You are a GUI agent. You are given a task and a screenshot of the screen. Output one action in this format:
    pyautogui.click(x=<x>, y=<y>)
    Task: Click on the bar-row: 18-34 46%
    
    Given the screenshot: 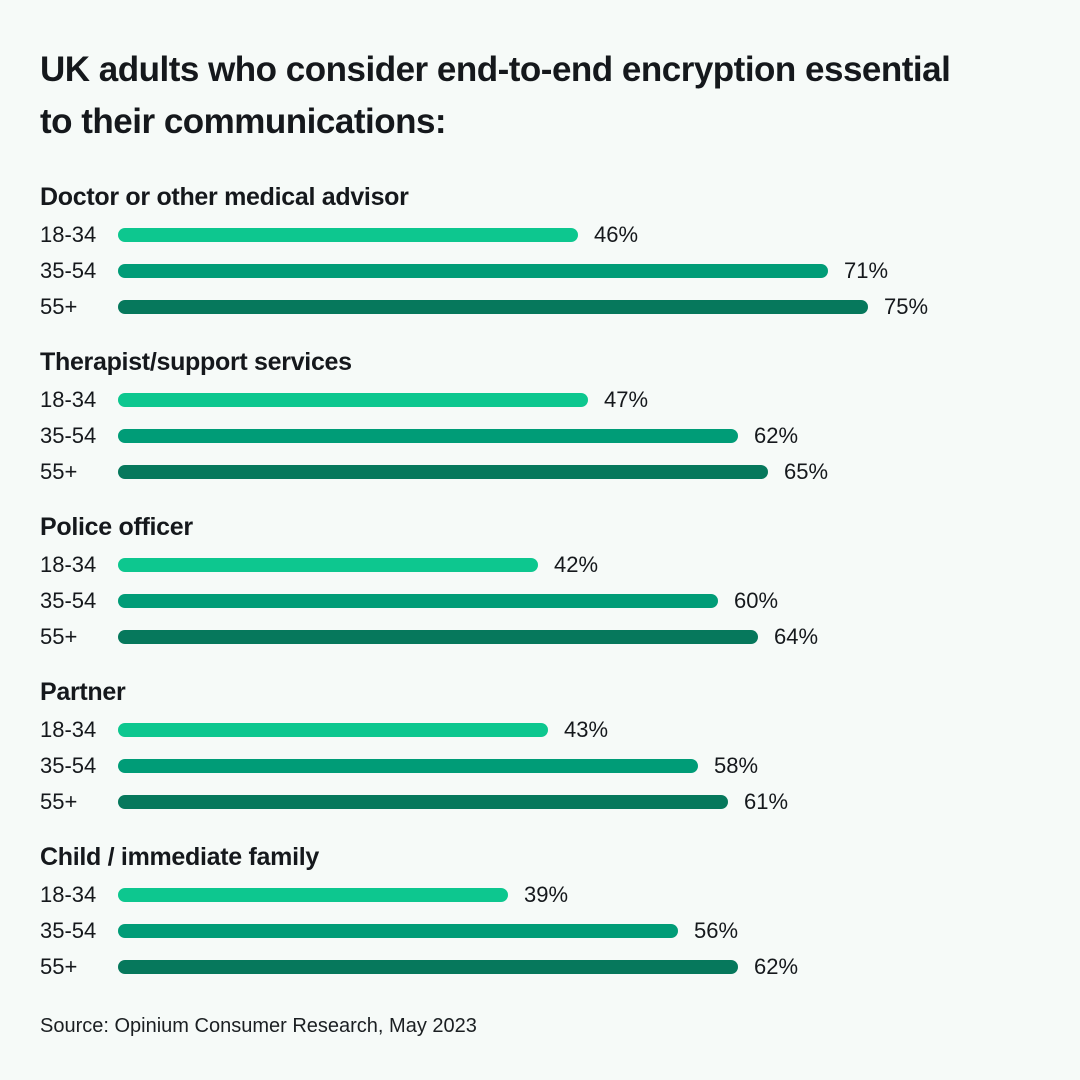 What is the action you would take?
    pyautogui.click(x=540, y=235)
    